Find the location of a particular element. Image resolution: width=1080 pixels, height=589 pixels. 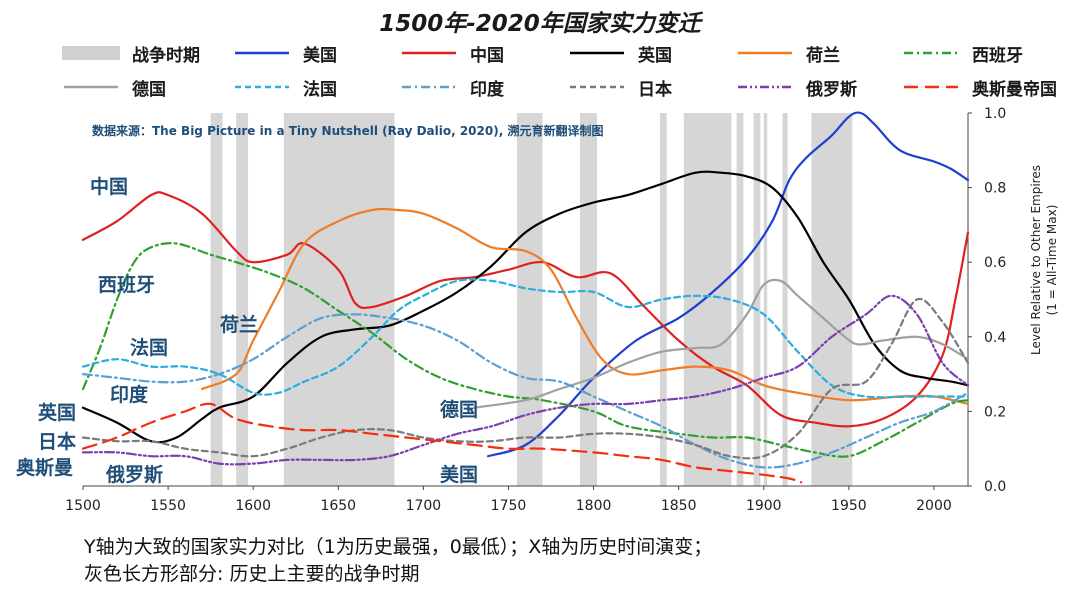

legend-label-ot: 奥斯曼帝国 is located at coordinates (1014, 89).